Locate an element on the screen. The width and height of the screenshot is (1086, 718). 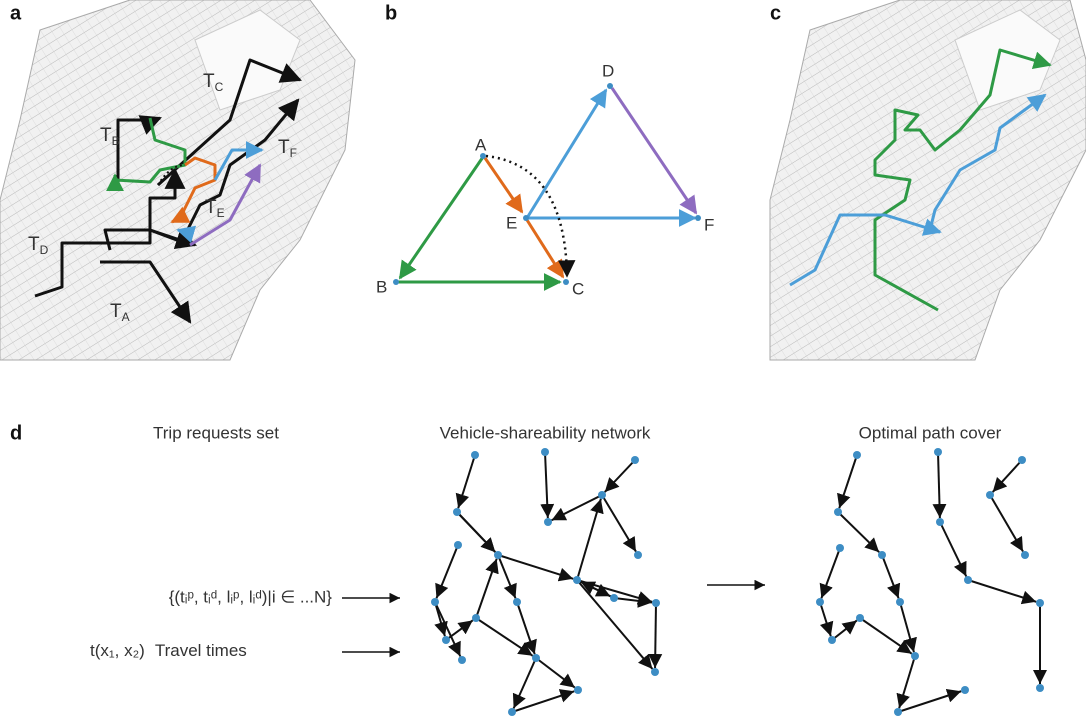
heading: Vehicle-shareability network is located at coordinates (545, 432).